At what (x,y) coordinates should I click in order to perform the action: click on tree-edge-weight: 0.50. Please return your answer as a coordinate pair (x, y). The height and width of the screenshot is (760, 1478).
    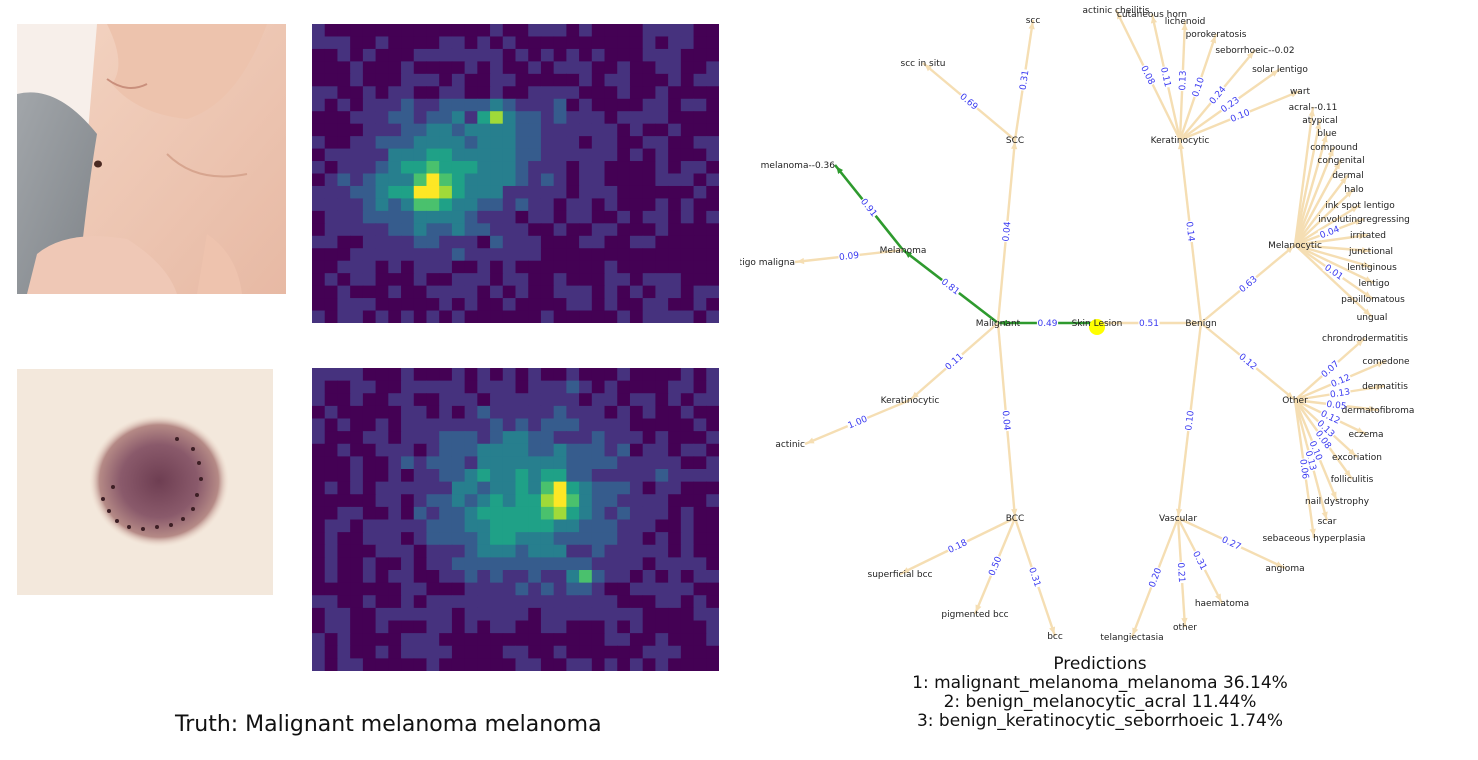
    Looking at the image, I should click on (995, 566).